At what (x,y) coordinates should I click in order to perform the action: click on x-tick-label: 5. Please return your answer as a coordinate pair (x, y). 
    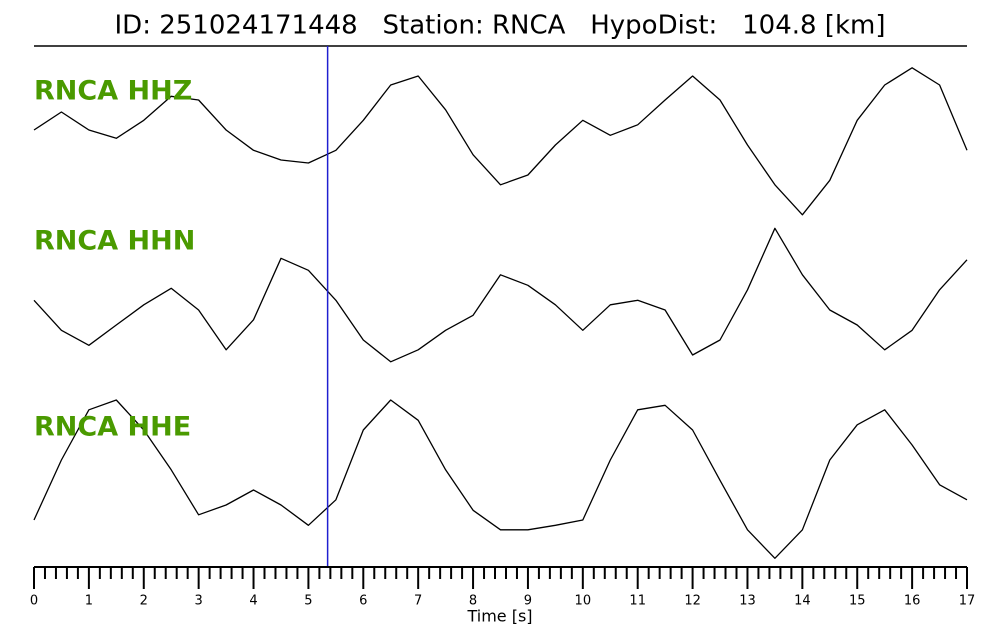
    Looking at the image, I should click on (308, 601).